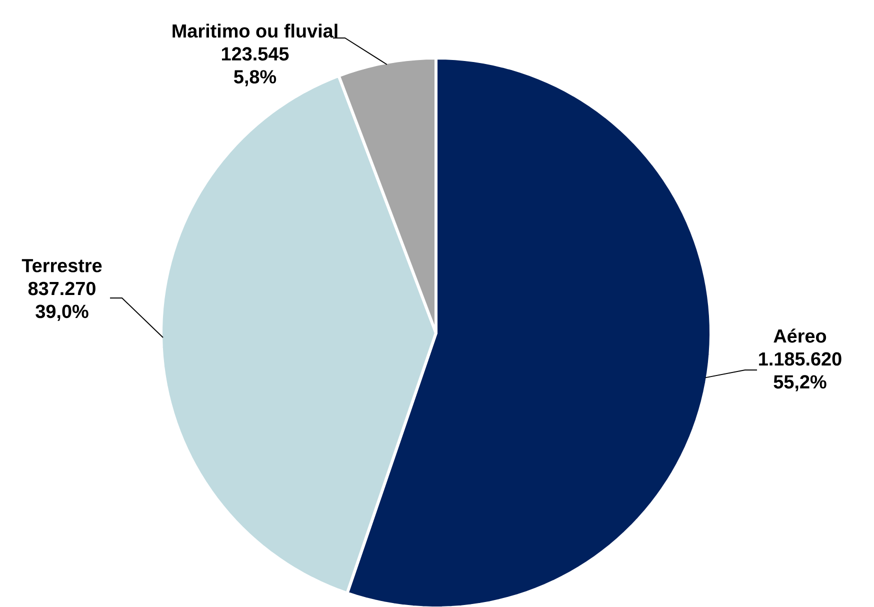  I want to click on slice-label: Terrestre, so click(62, 265).